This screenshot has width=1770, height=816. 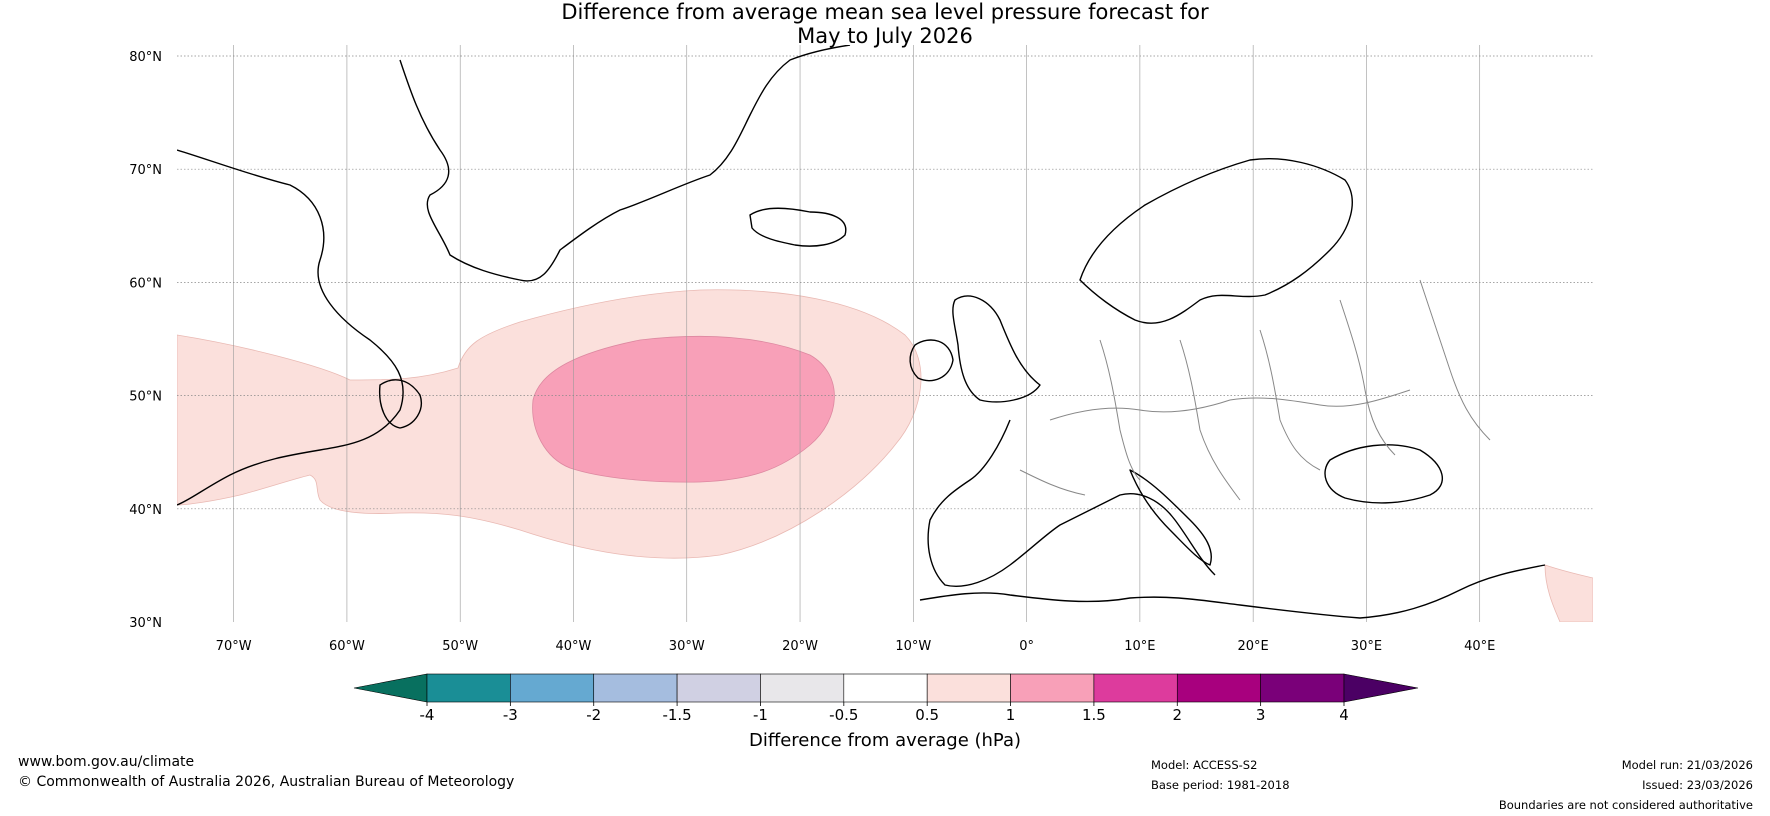 What do you see at coordinates (106, 762) in the screenshot?
I see `website-link: www.bom.gov.au/climate` at bounding box center [106, 762].